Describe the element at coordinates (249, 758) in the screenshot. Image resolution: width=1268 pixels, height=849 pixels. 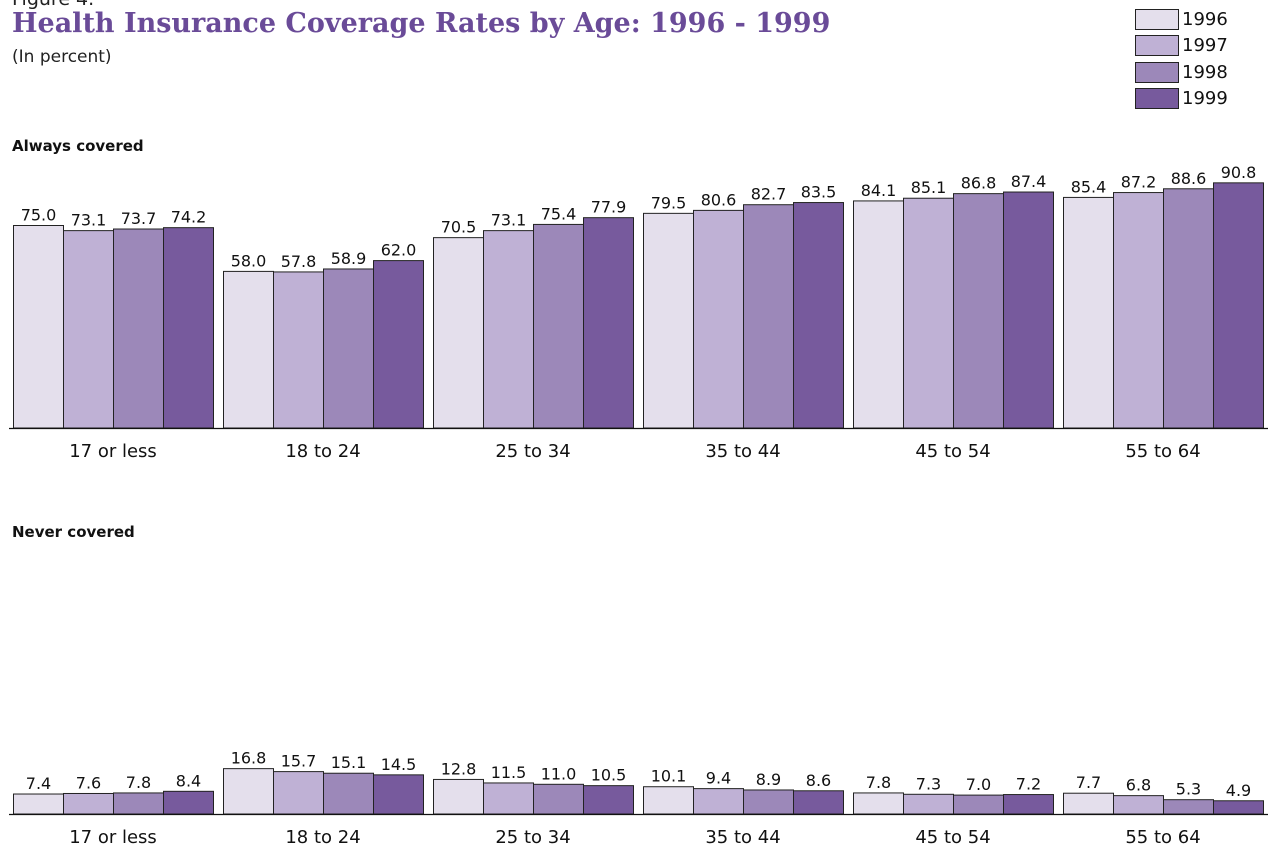
I see `data-label: 16.8` at that location.